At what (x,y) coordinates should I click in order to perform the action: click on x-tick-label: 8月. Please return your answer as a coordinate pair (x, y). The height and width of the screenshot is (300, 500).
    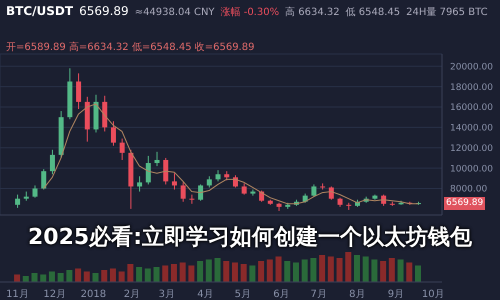
    Looking at the image, I should click on (357, 294).